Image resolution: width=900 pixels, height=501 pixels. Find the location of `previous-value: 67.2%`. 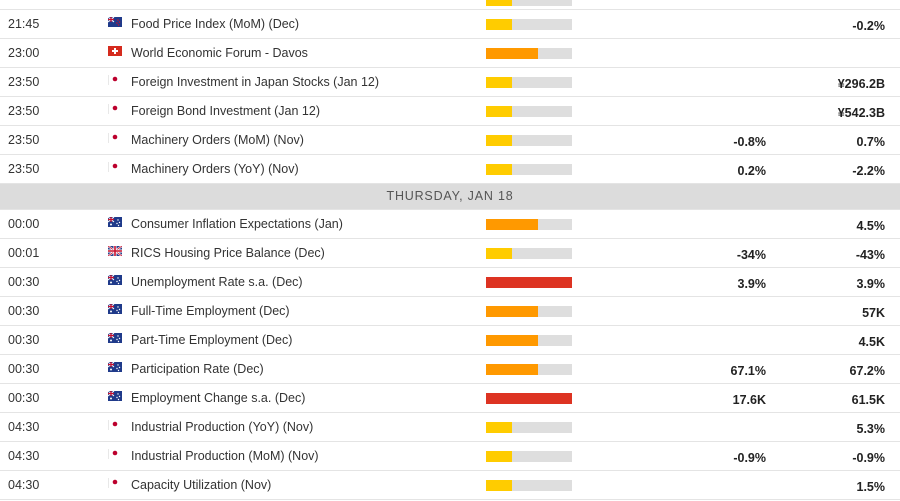

previous-value: 67.2% is located at coordinates (867, 371).